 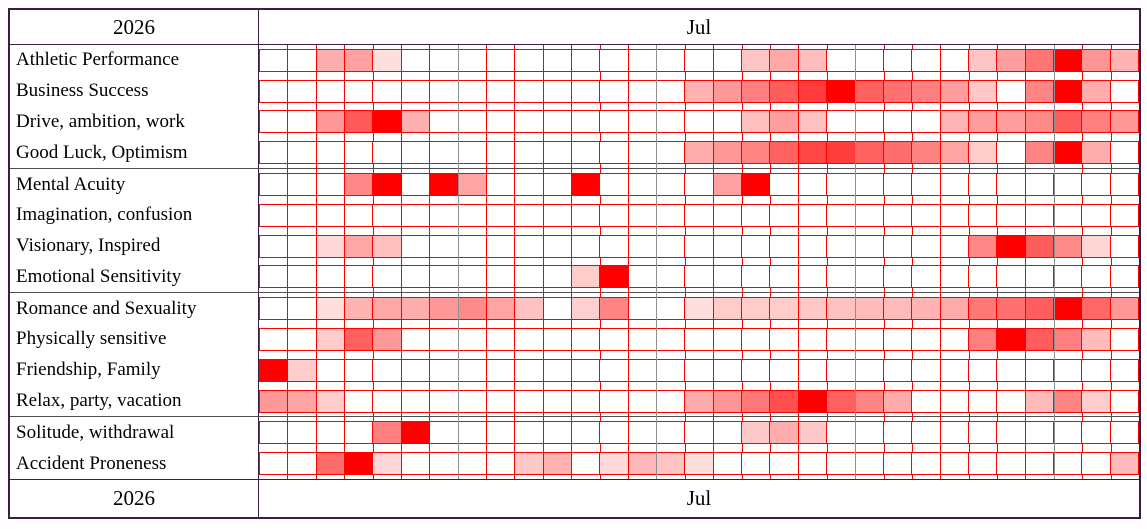 I want to click on row-label: Relax, party, vacation, so click(x=134, y=401).